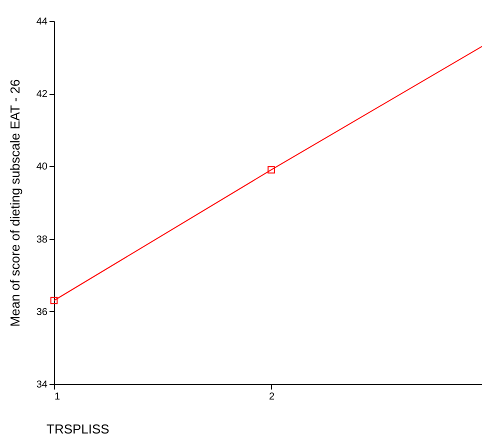  What do you see at coordinates (78, 429) in the screenshot?
I see `x-axis-title: TRSPLISS` at bounding box center [78, 429].